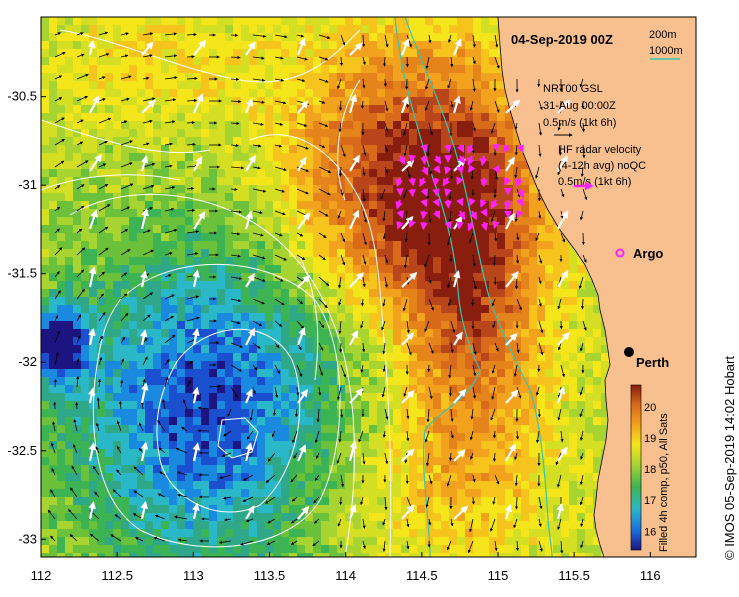  I want to click on depth-legend-200: 200m, so click(663, 35).